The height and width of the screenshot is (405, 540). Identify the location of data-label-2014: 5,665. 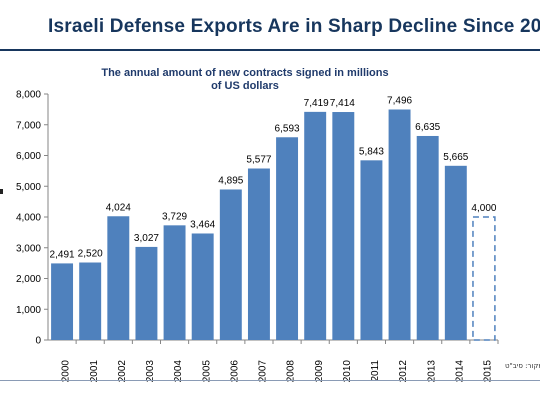
(455, 157).